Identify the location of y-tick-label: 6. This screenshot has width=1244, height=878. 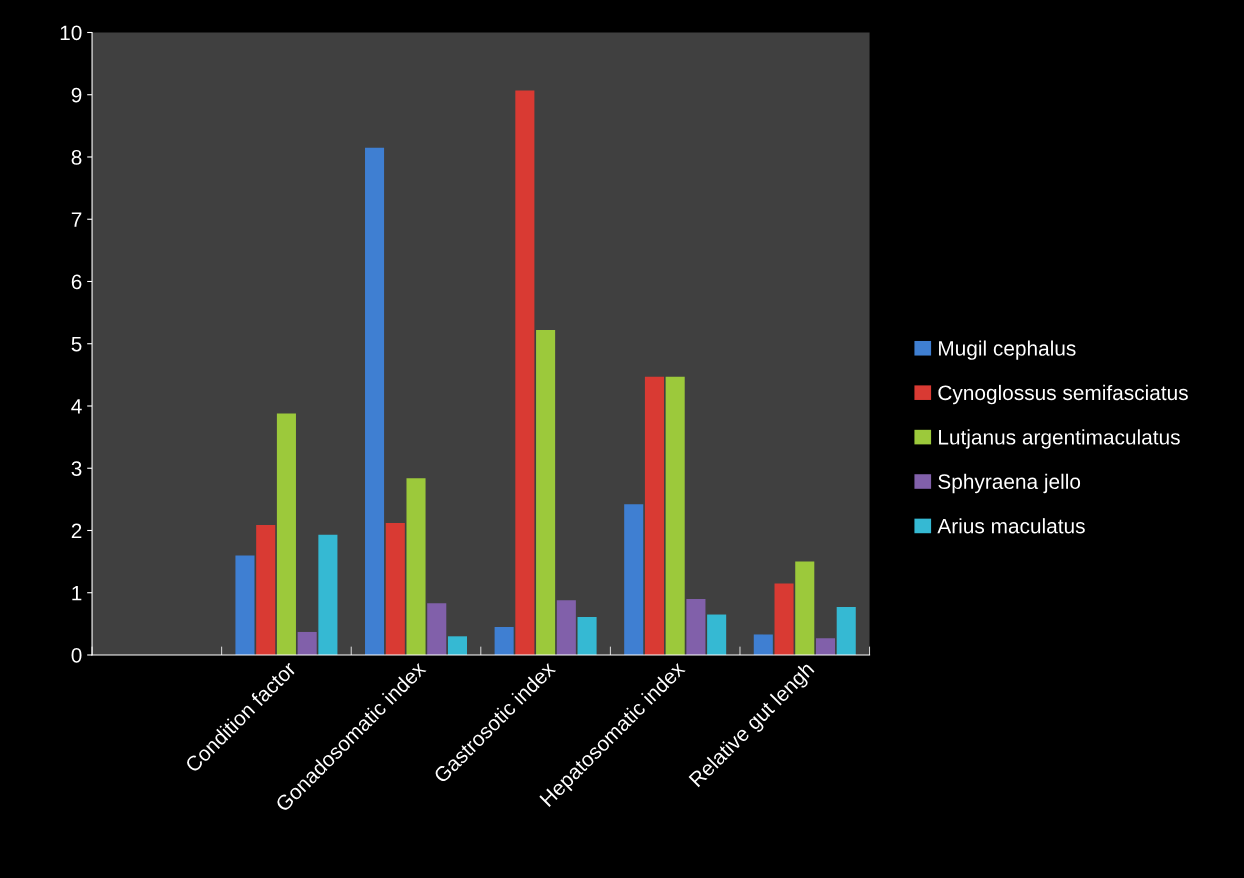
(76, 282).